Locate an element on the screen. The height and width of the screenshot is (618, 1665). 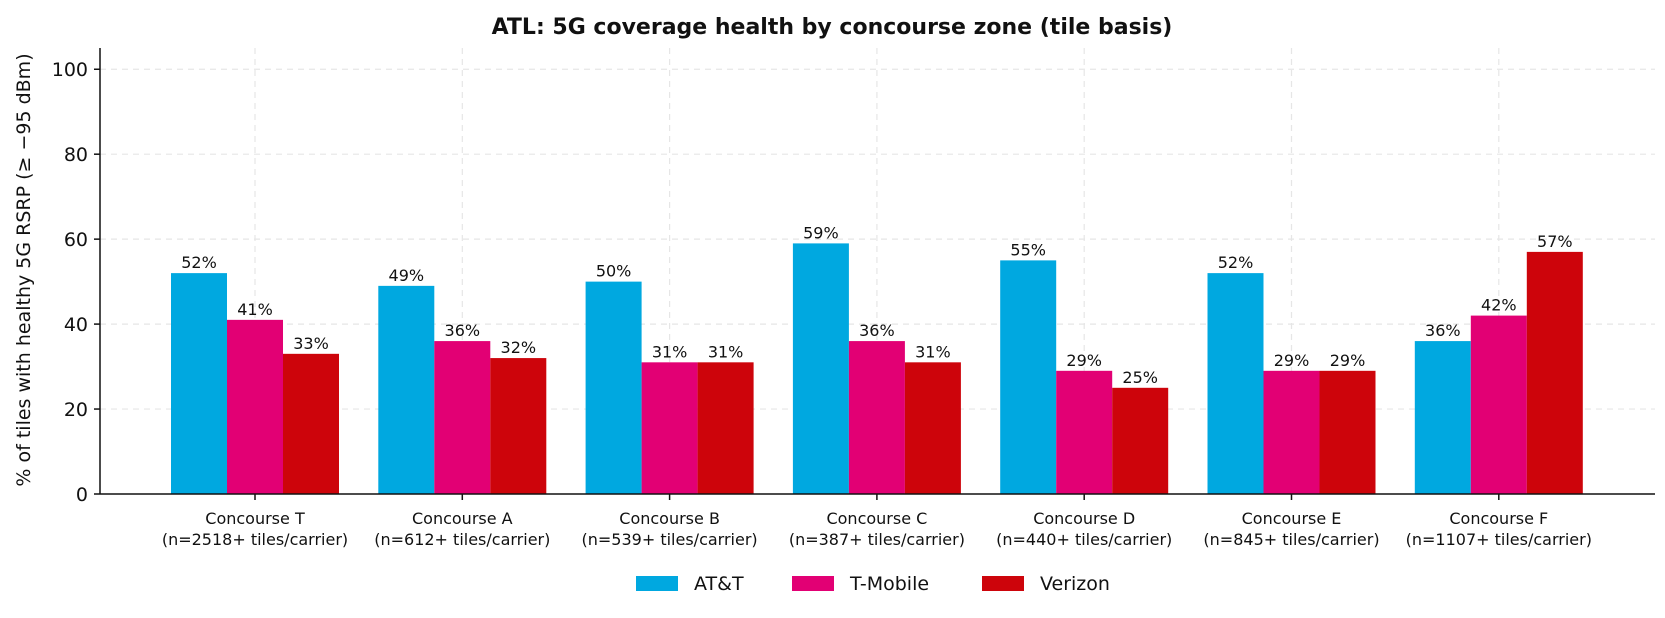
data-label: 32% is located at coordinates (519, 347).